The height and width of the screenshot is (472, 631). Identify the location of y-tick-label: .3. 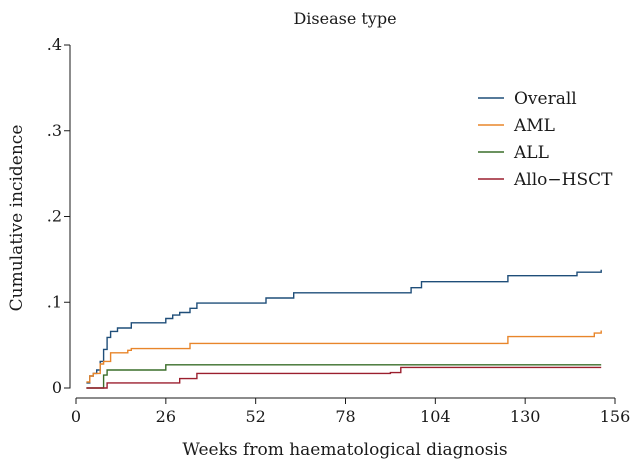
(54, 130).